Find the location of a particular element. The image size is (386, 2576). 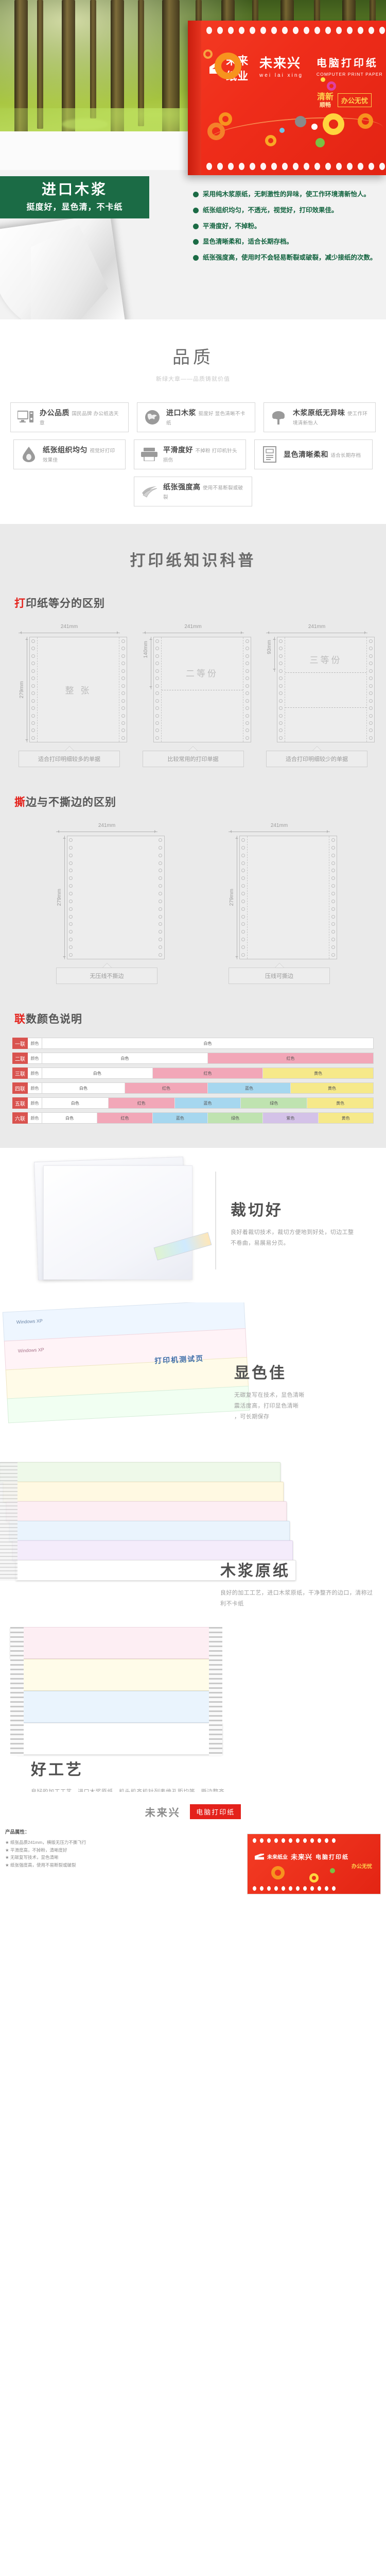

document-icon is located at coordinates (270, 454).